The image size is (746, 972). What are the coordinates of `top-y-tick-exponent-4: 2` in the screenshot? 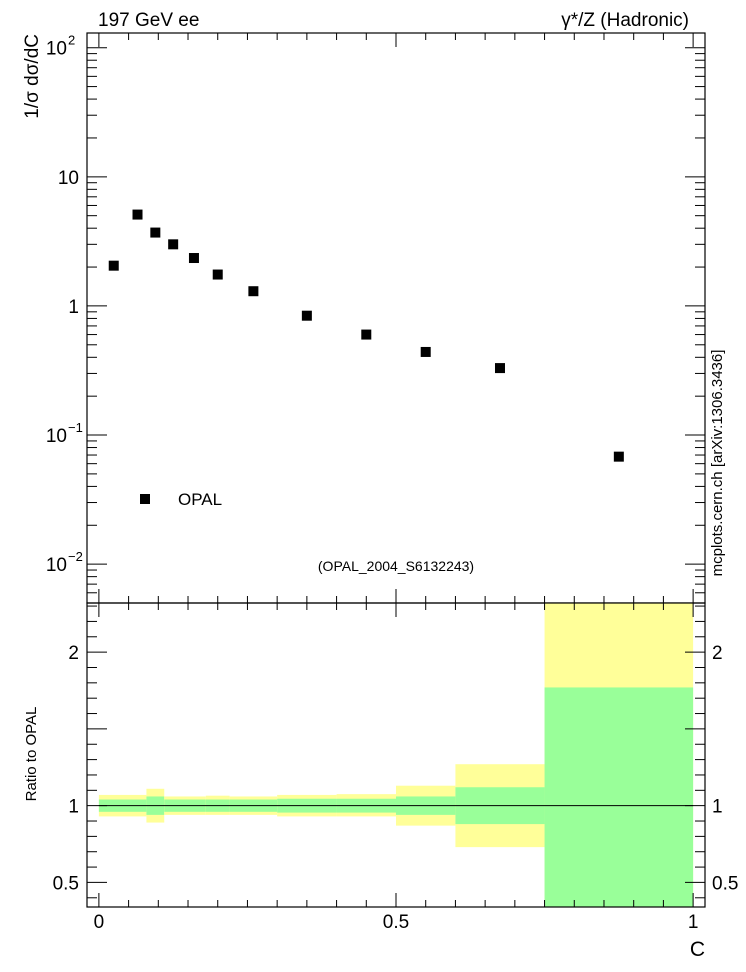 It's located at (71, 40).